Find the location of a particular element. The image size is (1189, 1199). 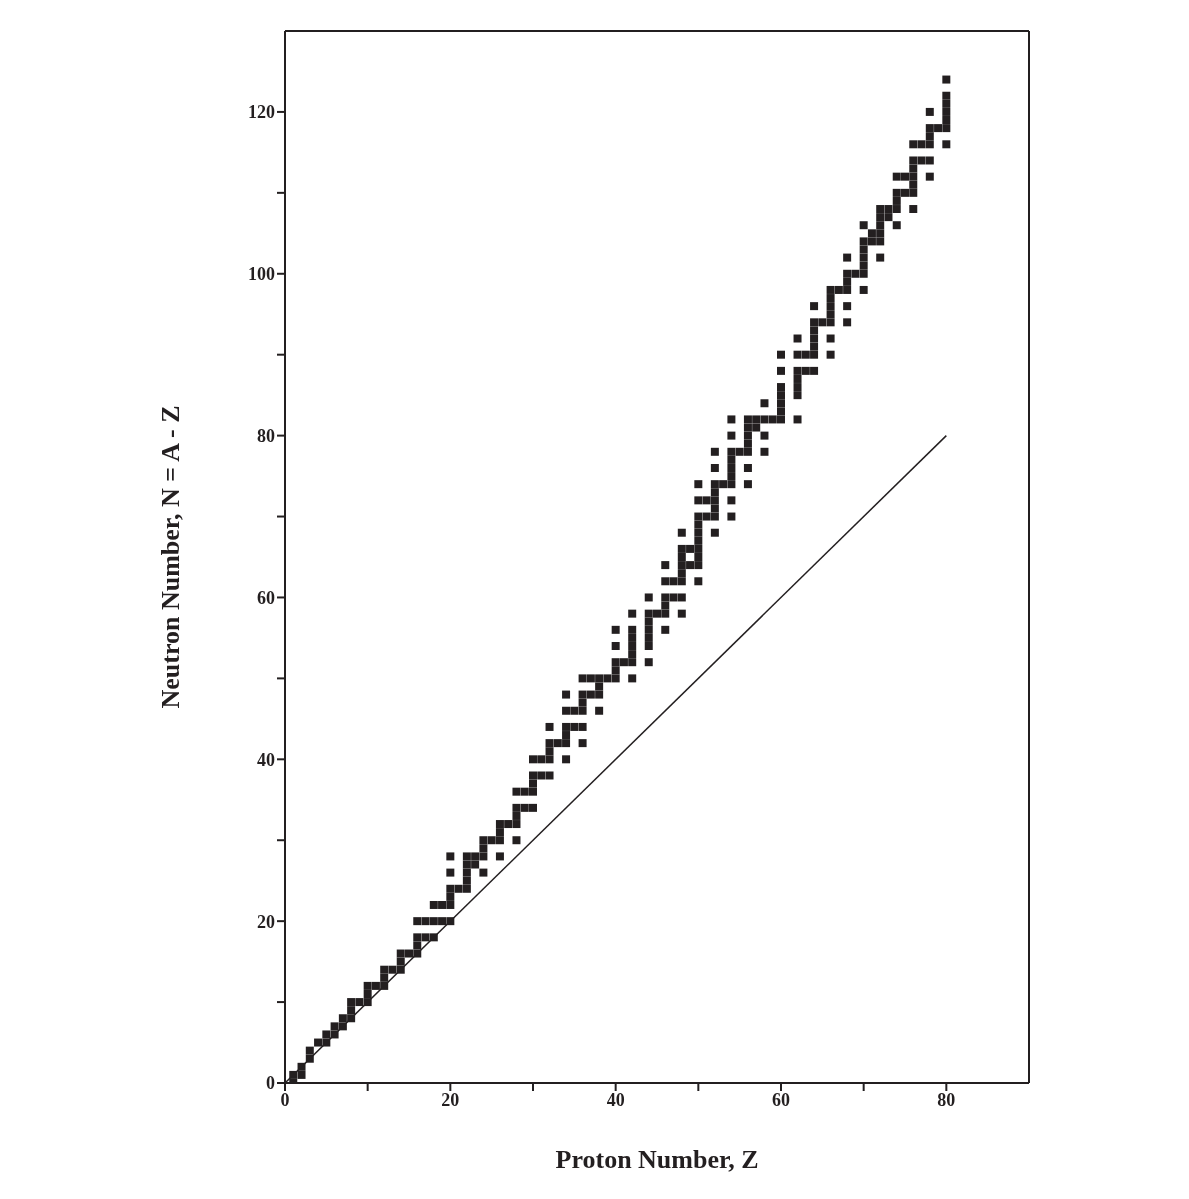

x-tick-label: 60 is located at coordinates (781, 1099).